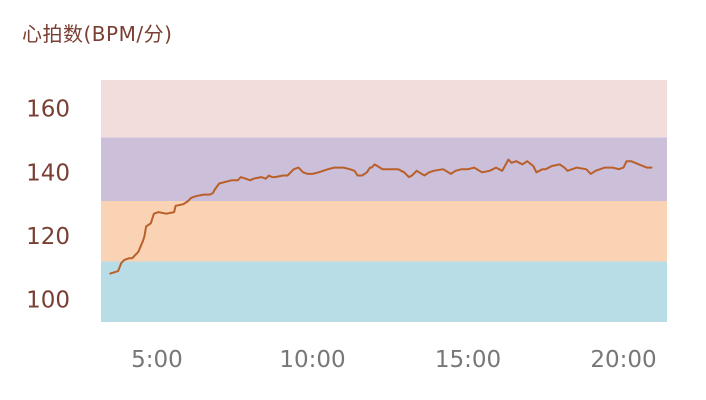 Image resolution: width=706 pixels, height=400 pixels. I want to click on y-tick-label: 140, so click(48, 173).